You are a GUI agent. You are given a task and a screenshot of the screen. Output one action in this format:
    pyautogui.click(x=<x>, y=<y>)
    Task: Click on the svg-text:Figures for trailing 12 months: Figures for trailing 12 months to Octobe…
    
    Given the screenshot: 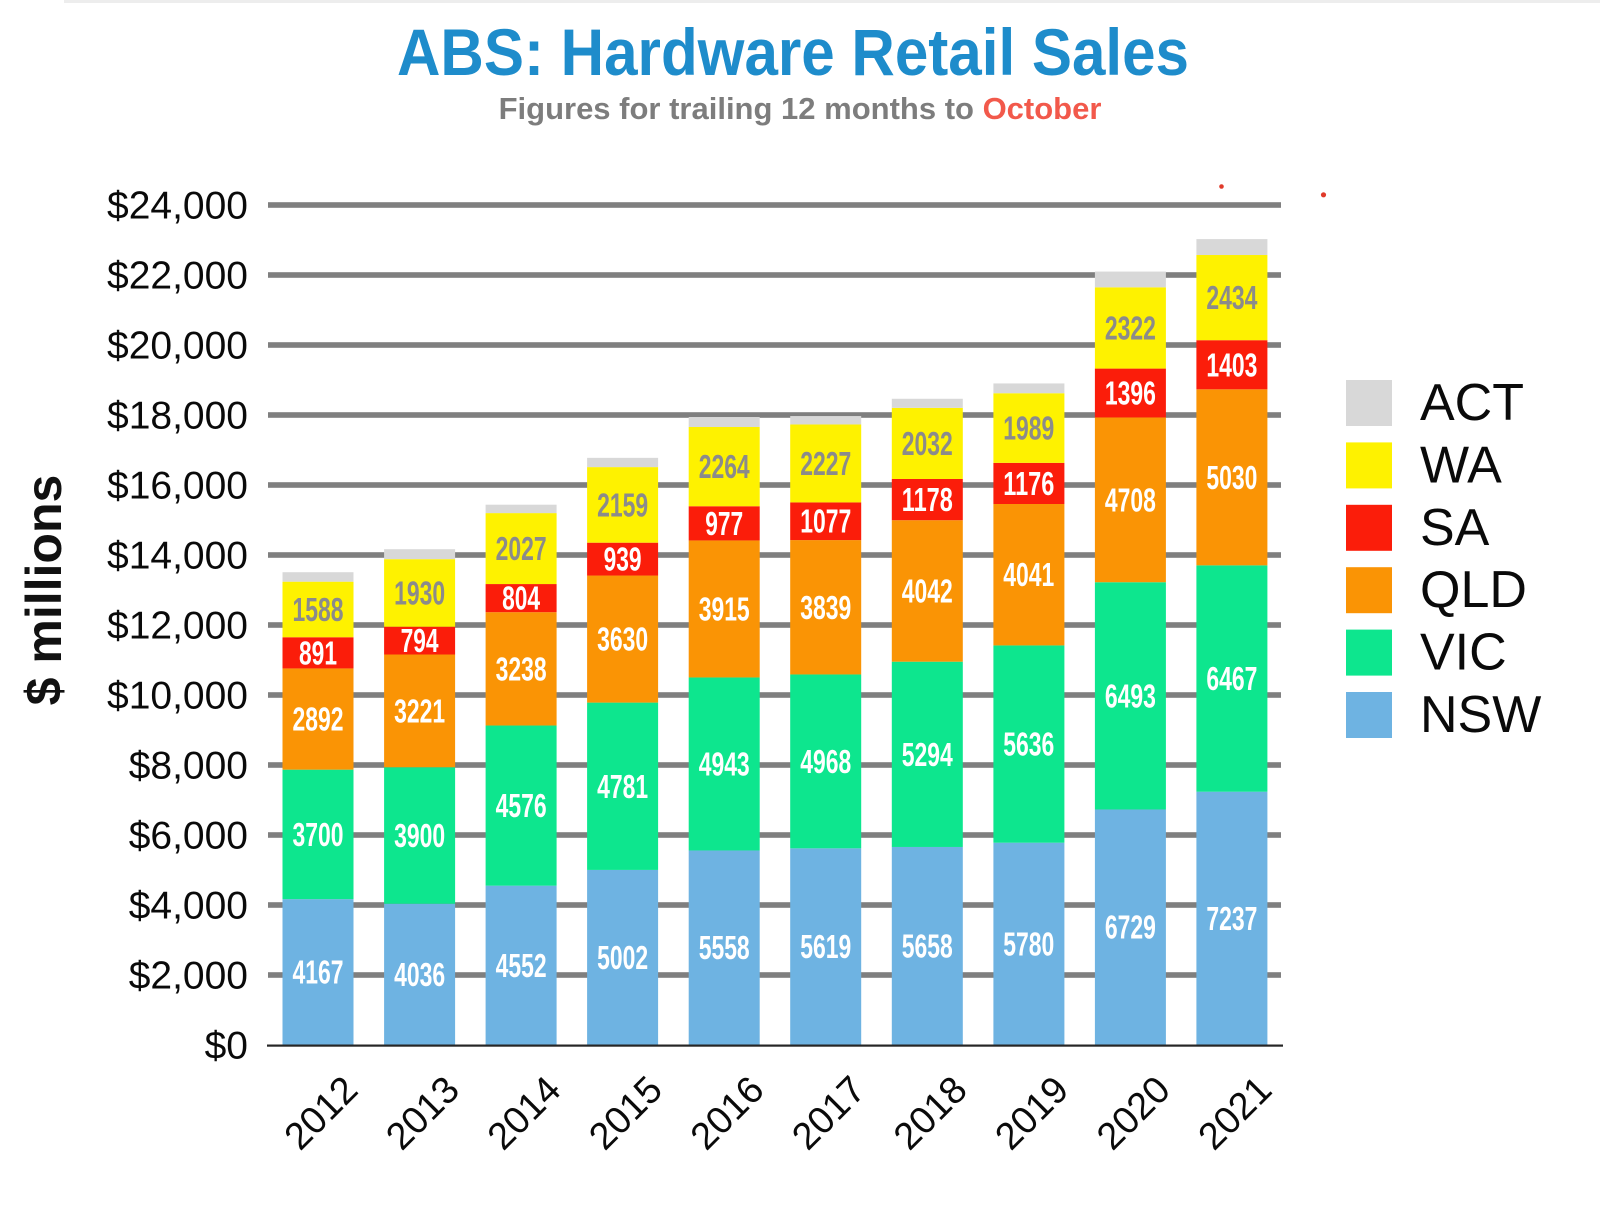 What is the action you would take?
    pyautogui.click(x=800, y=108)
    